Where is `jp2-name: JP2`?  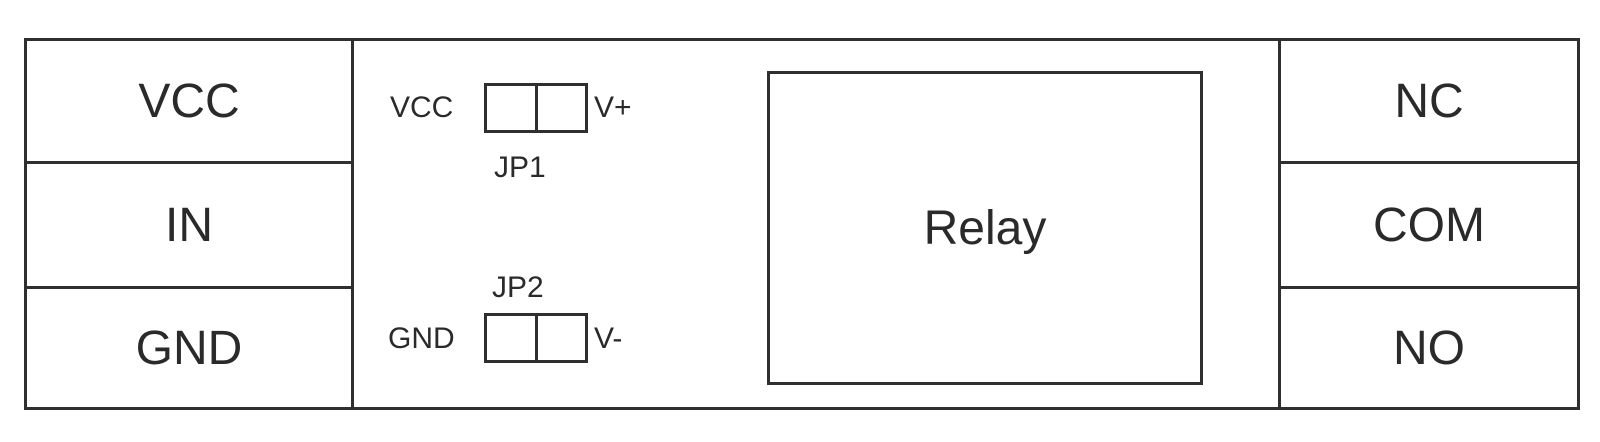 jp2-name: JP2 is located at coordinates (518, 287).